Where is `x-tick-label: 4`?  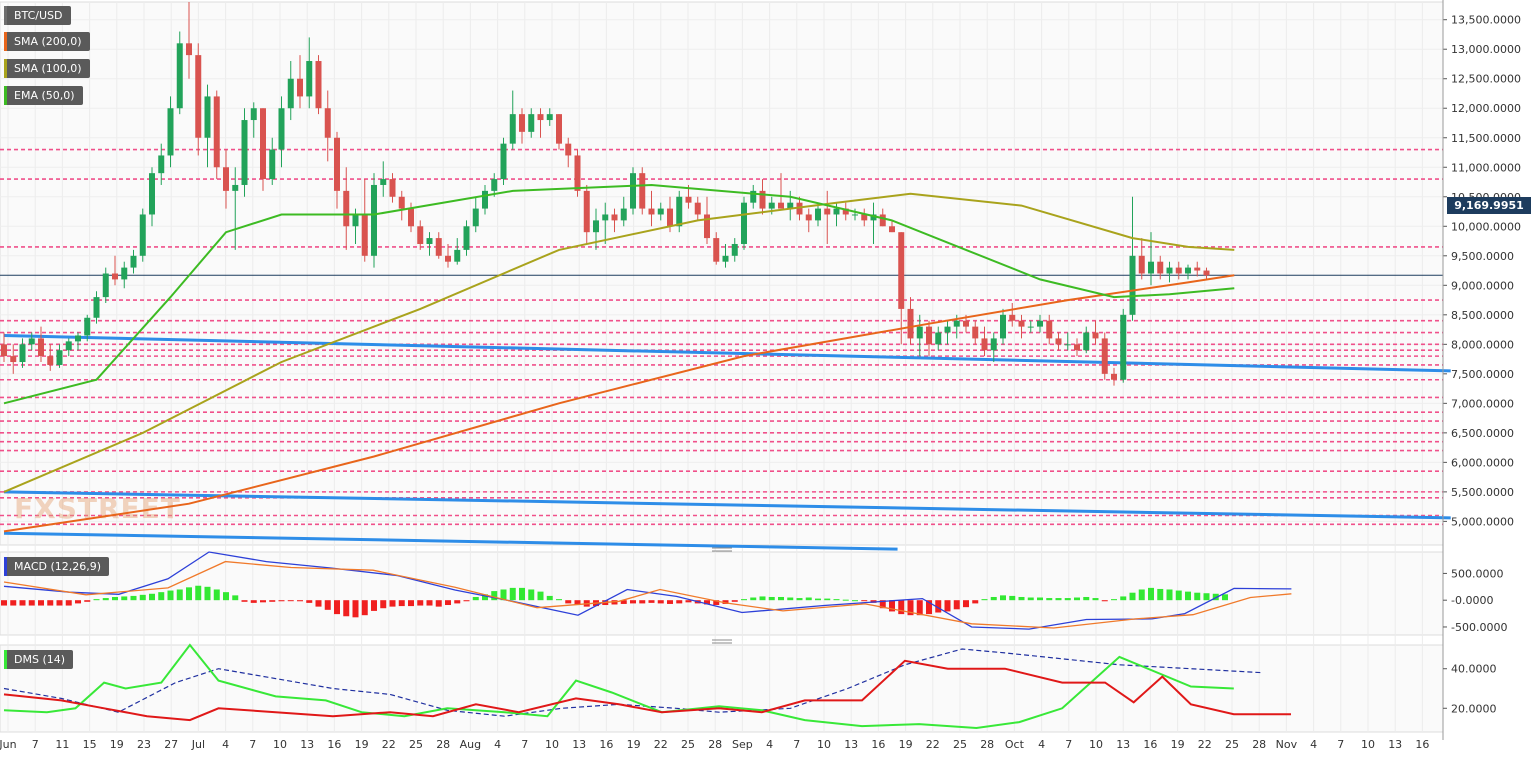 x-tick-label: 4 is located at coordinates (225, 744).